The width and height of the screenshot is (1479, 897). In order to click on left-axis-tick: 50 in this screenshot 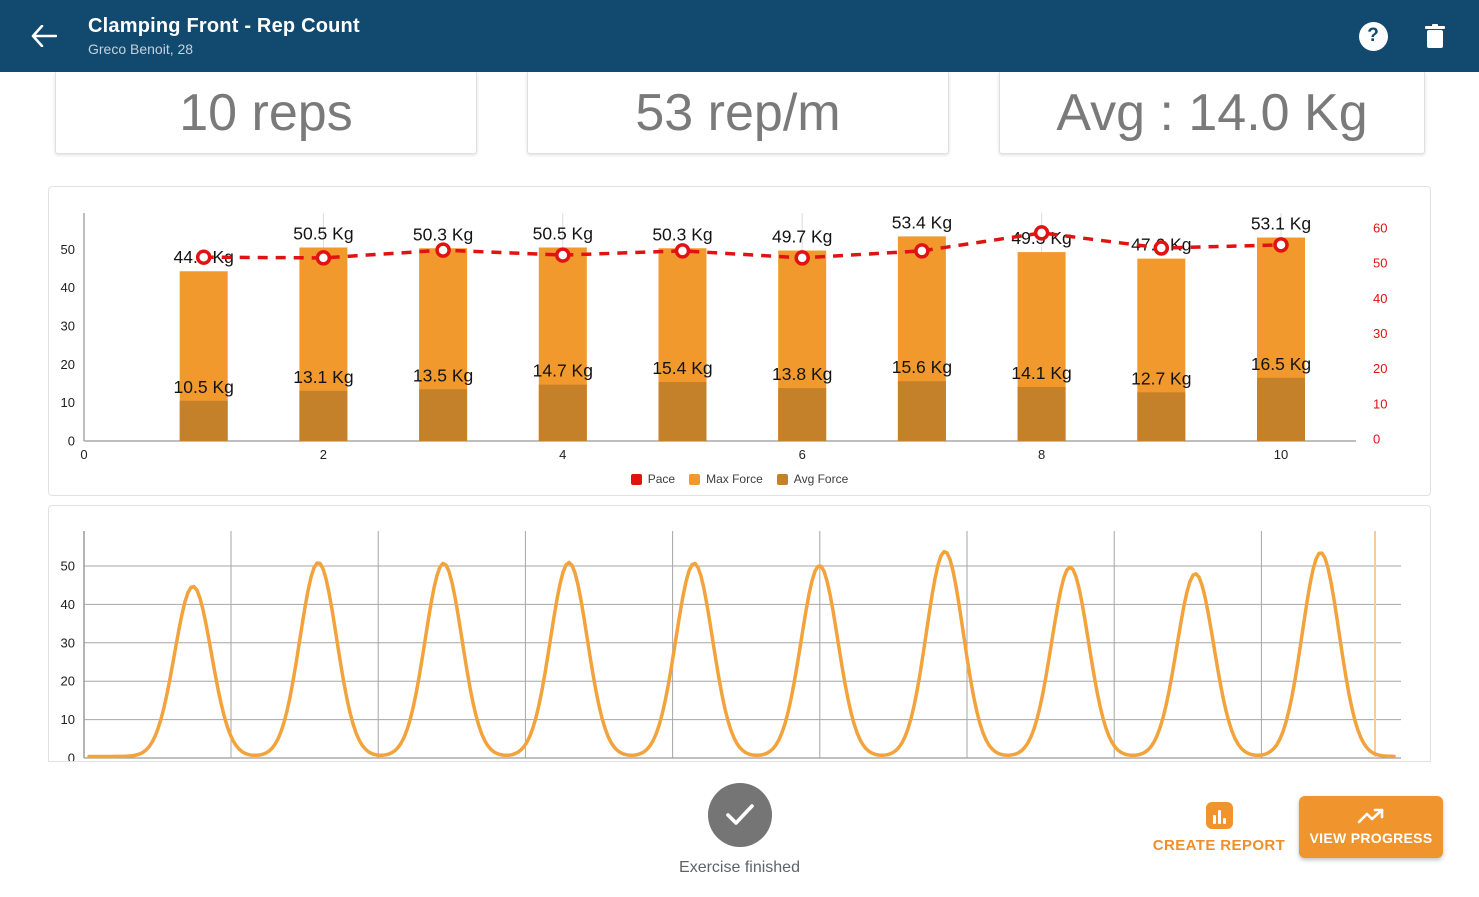, I will do `click(68, 249)`.